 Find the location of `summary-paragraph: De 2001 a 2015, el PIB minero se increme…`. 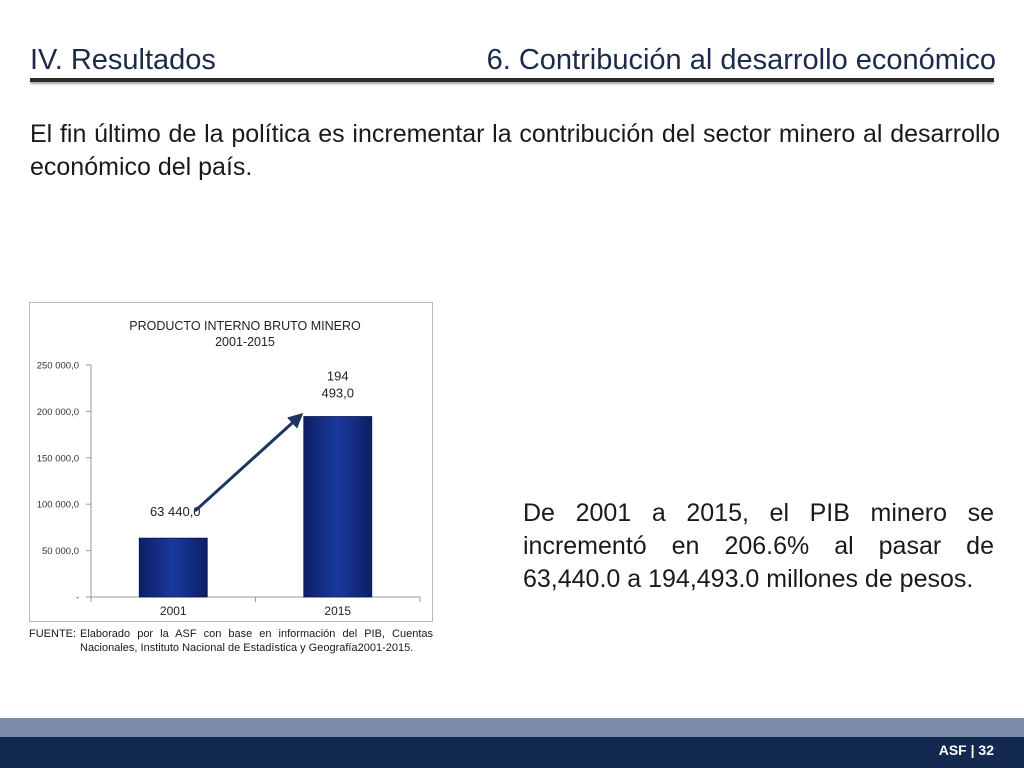

summary-paragraph: De 2001 a 2015, el PIB minero se increme… is located at coordinates (758, 546).